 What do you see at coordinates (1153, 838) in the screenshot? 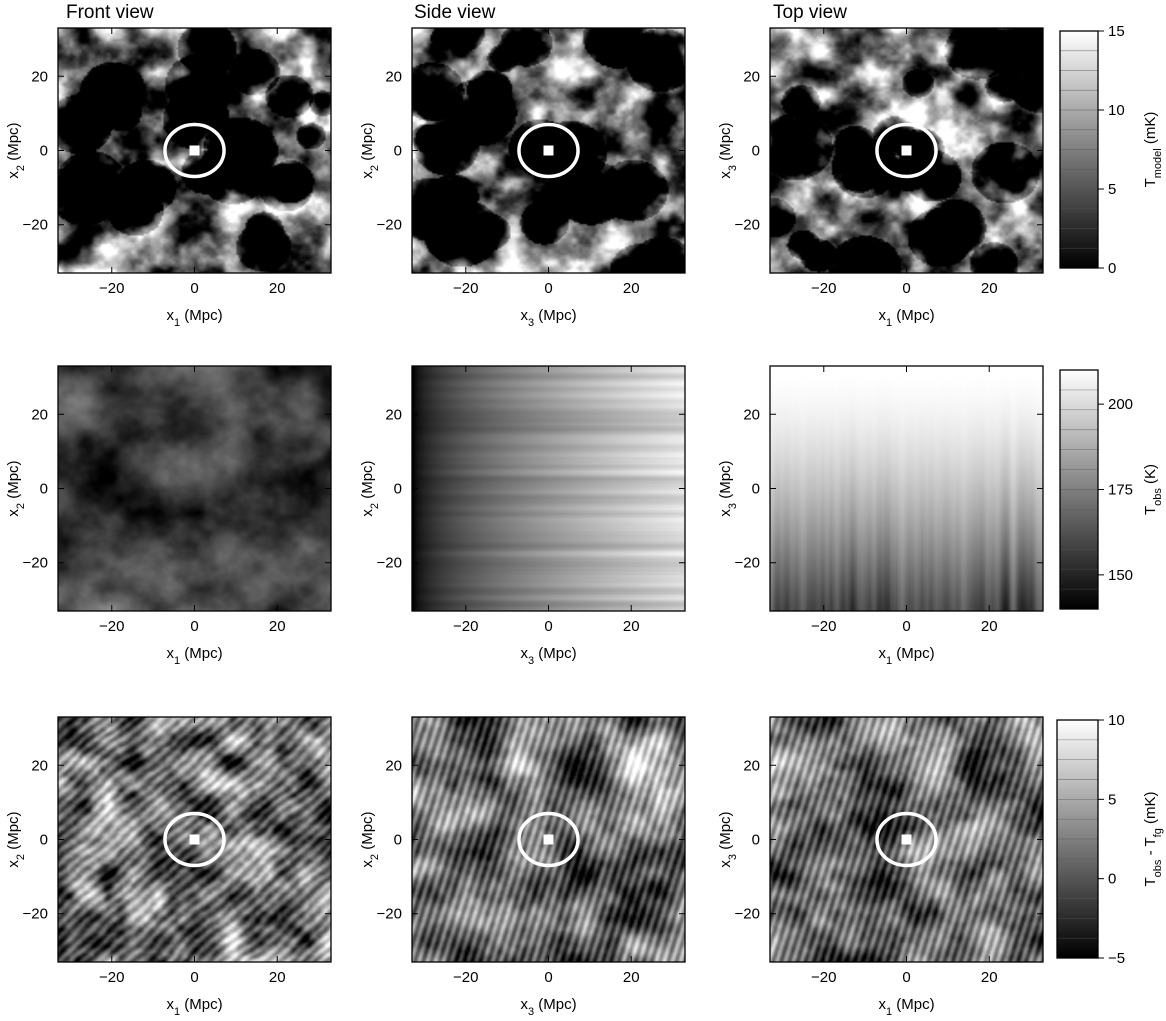
I see `colorbar-label: Tobs - Tfg (mK)` at bounding box center [1153, 838].